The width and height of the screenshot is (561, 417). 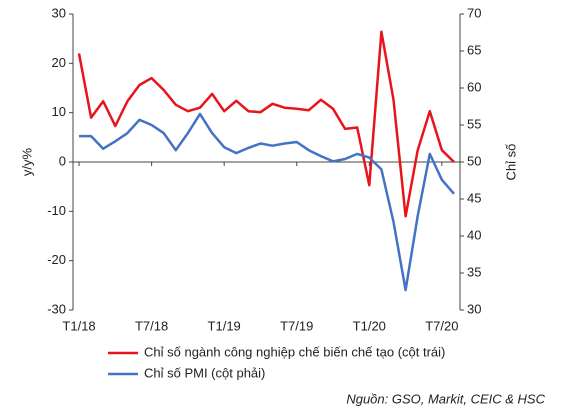 What do you see at coordinates (26, 161) in the screenshot?
I see `y-axis-label: y/y%` at bounding box center [26, 161].